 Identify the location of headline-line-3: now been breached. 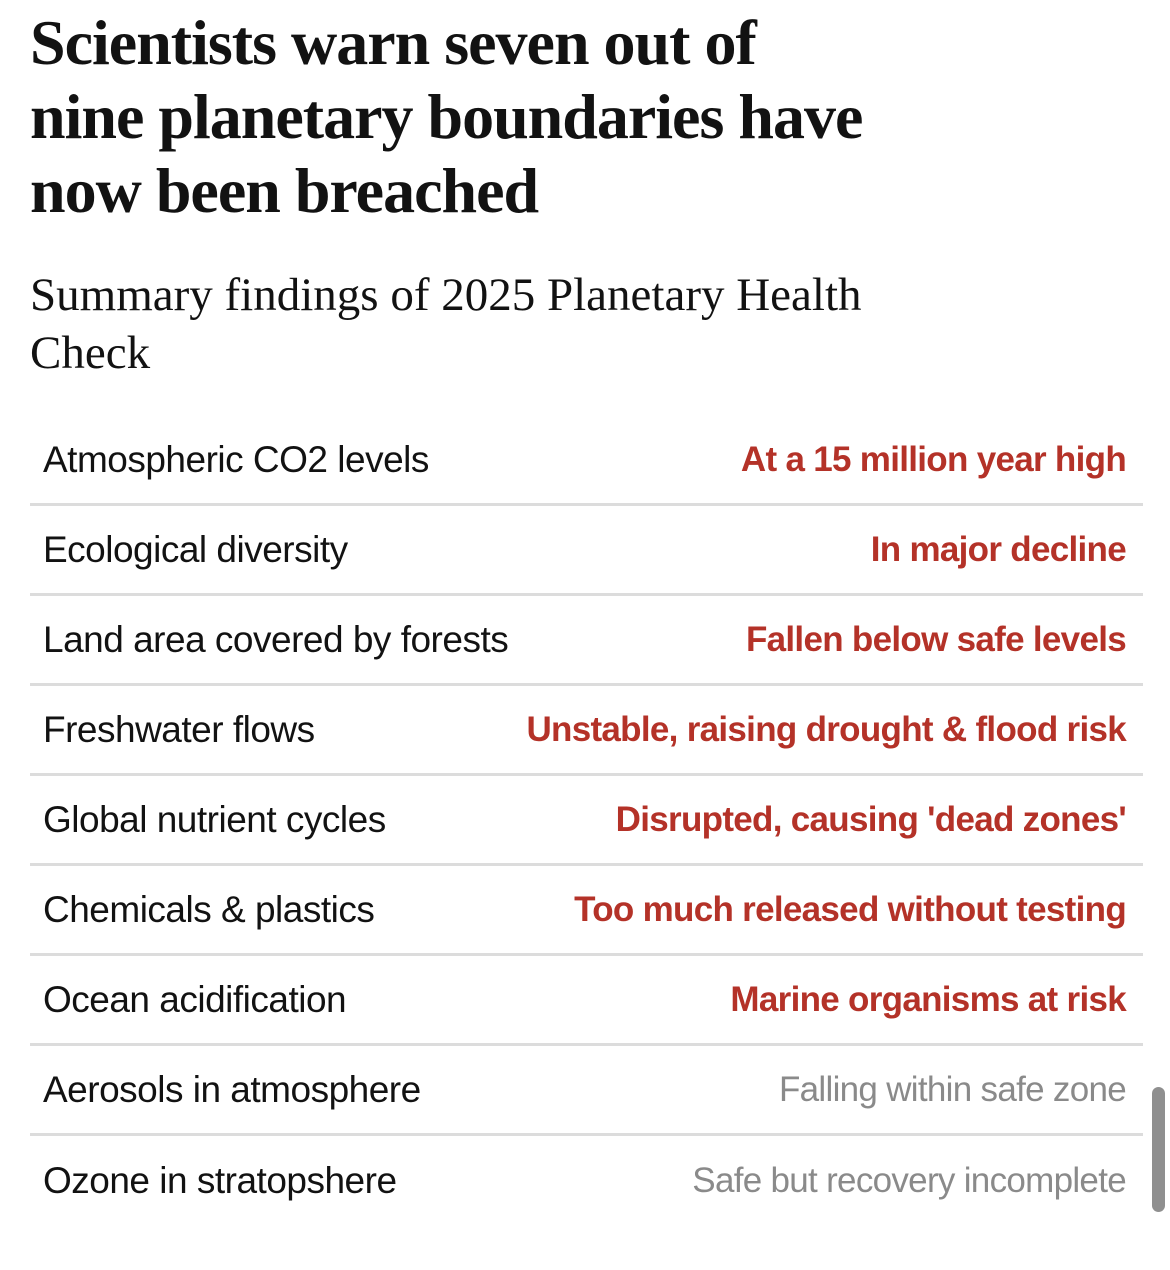
(284, 190).